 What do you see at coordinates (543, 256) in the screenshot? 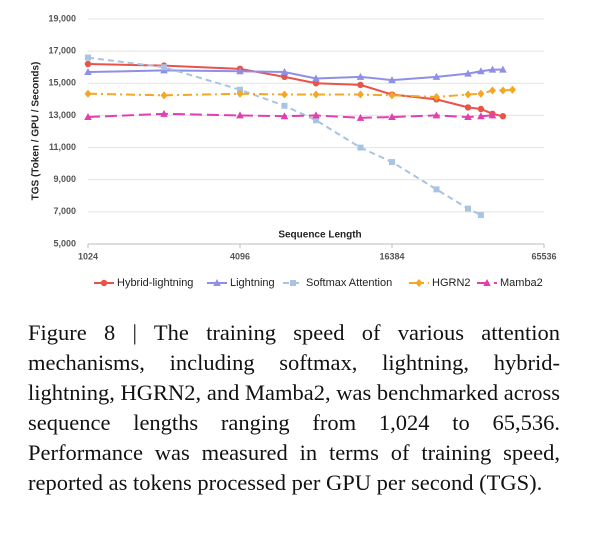
I see `x-tick-label: 65536` at bounding box center [543, 256].